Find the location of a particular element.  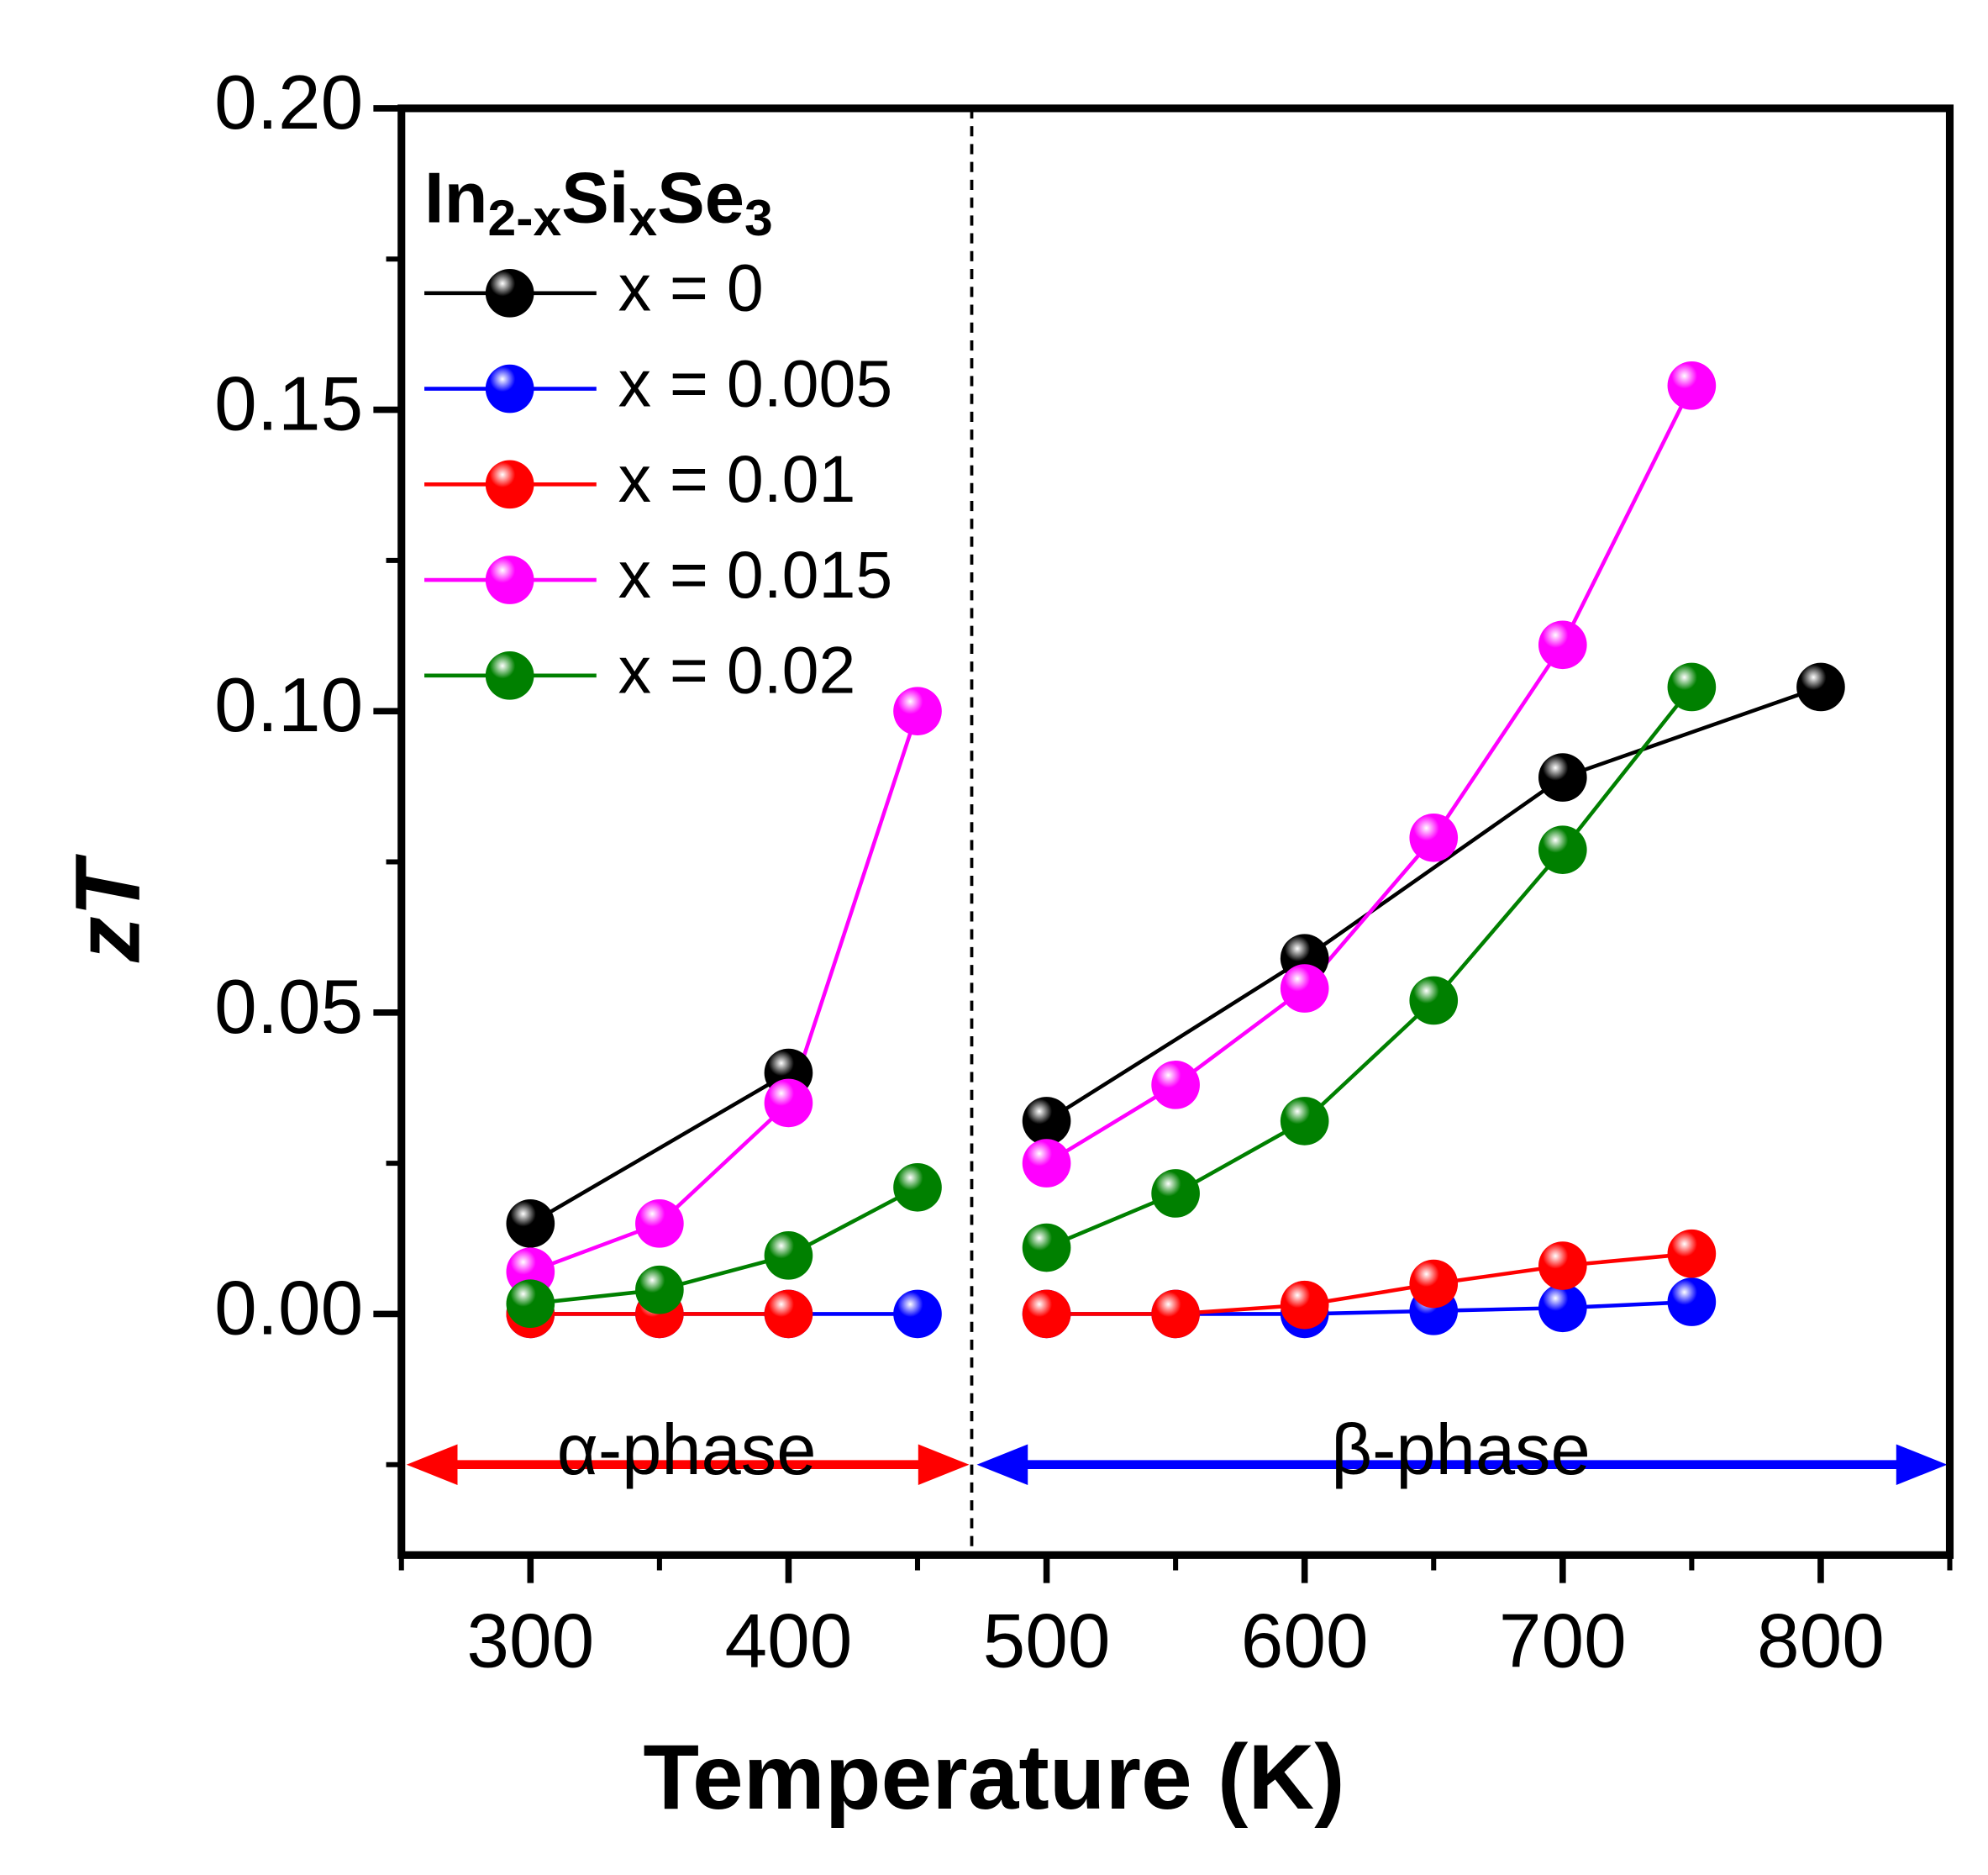

y-tick-label: 0.10 is located at coordinates (288, 705).